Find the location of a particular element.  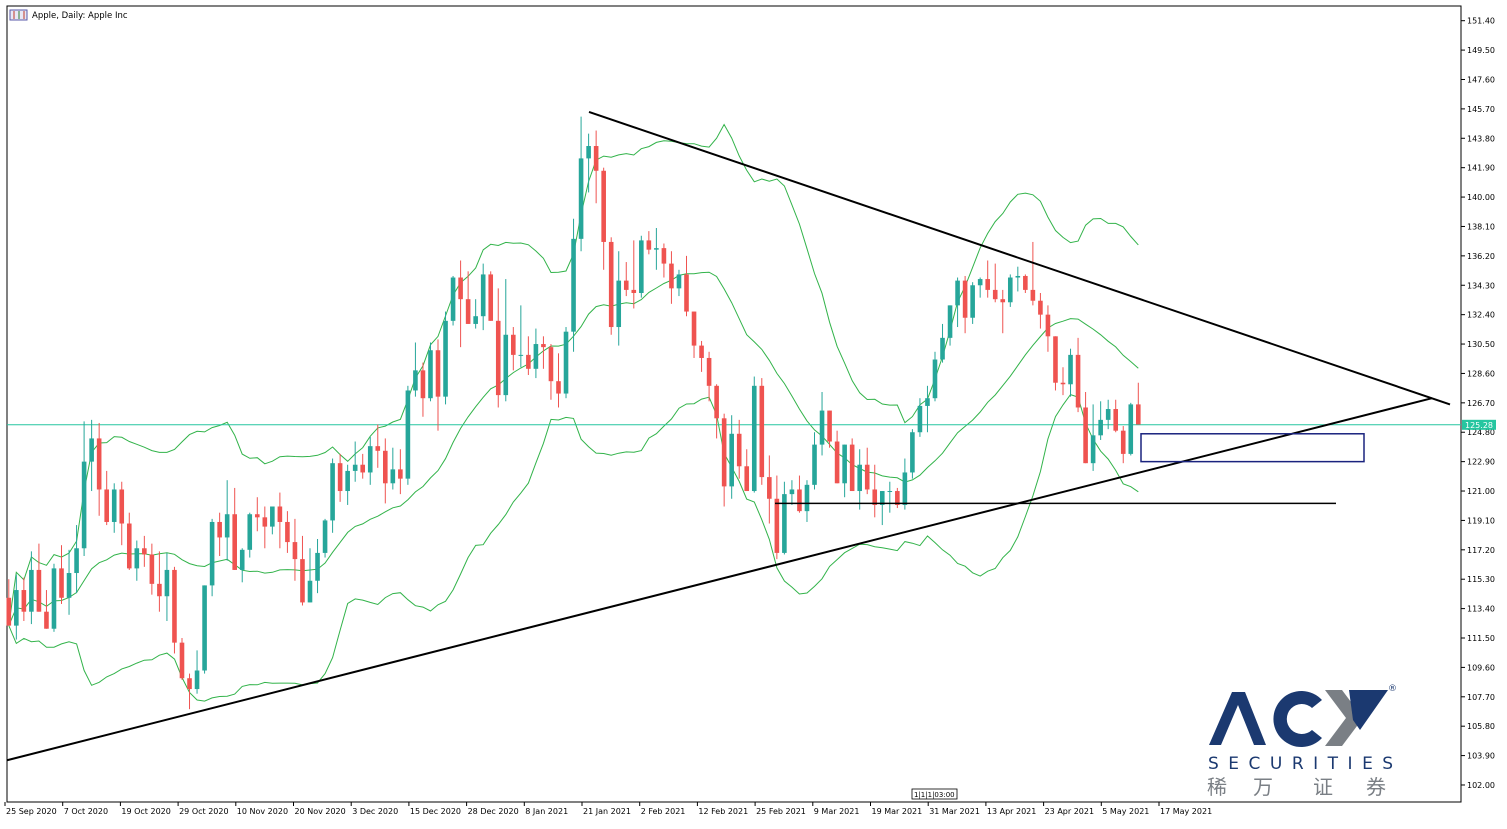

y-tick-label: 109.60 is located at coordinates (1481, 667).